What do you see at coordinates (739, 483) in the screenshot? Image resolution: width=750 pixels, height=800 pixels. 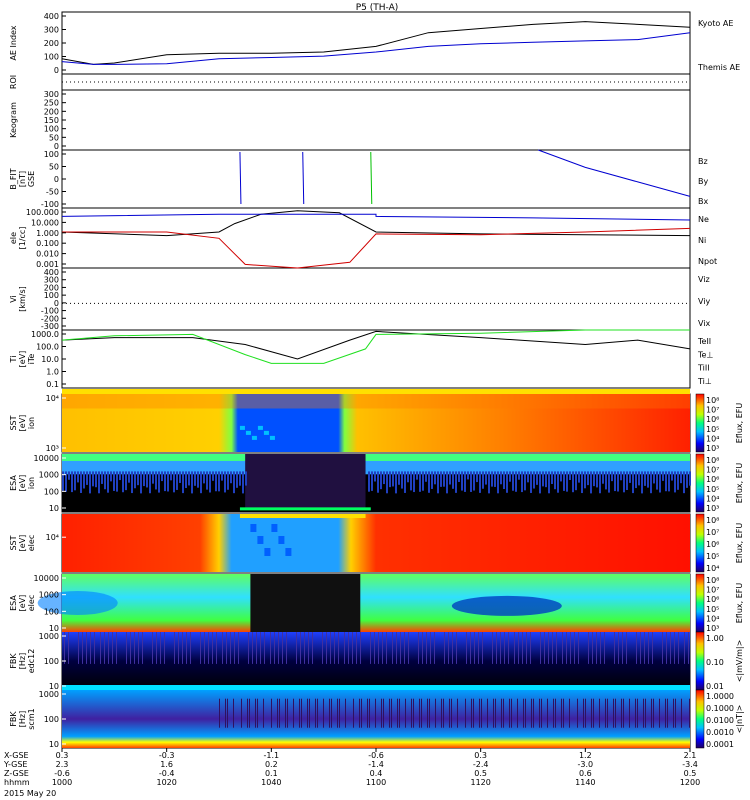 I see `colorbar-label: Eflux, EFU` at bounding box center [739, 483].